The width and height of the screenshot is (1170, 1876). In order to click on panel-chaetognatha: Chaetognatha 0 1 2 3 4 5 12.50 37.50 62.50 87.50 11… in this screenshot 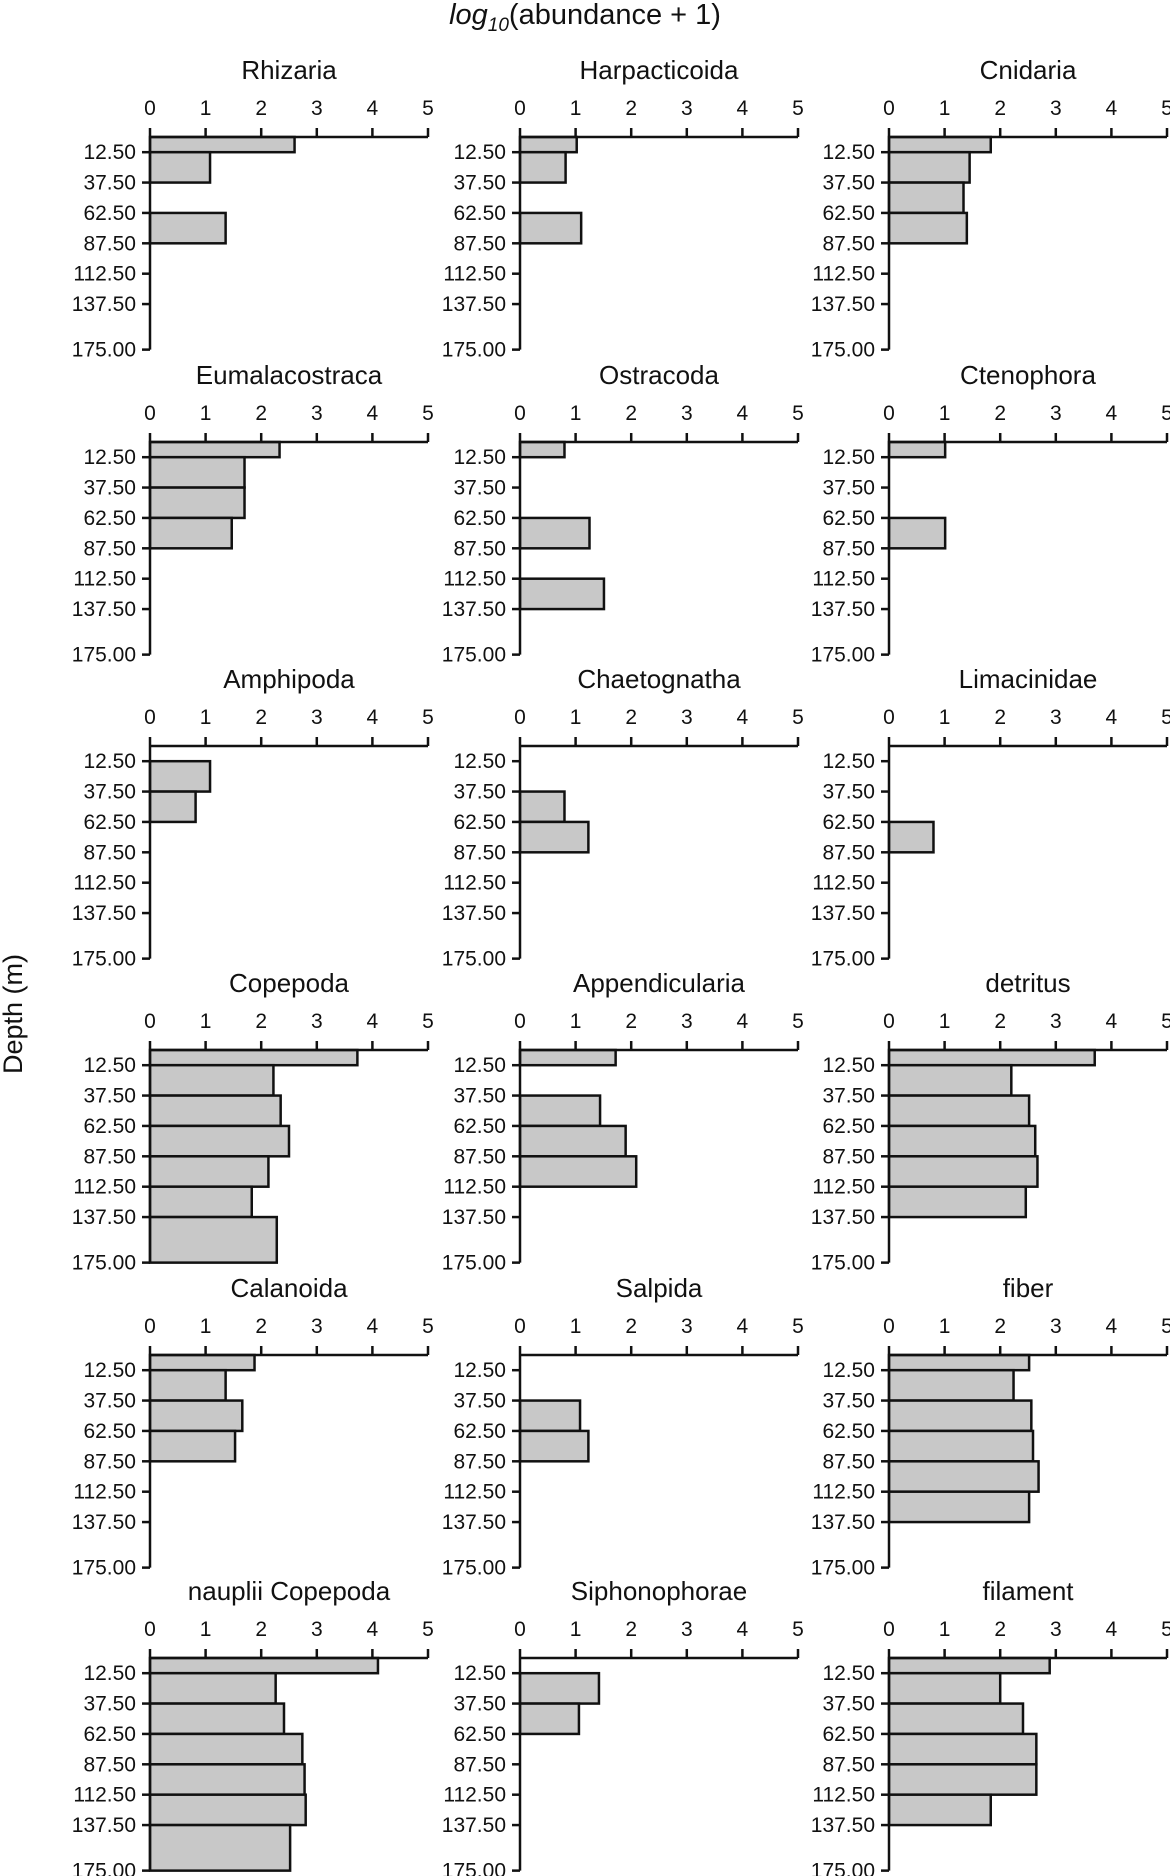, I will do `click(623, 817)`.